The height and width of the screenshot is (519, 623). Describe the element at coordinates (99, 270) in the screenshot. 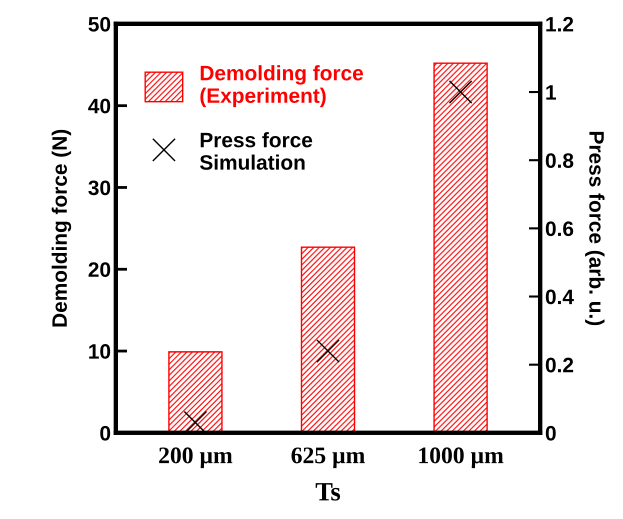

I see `y-tick-label: 20` at that location.